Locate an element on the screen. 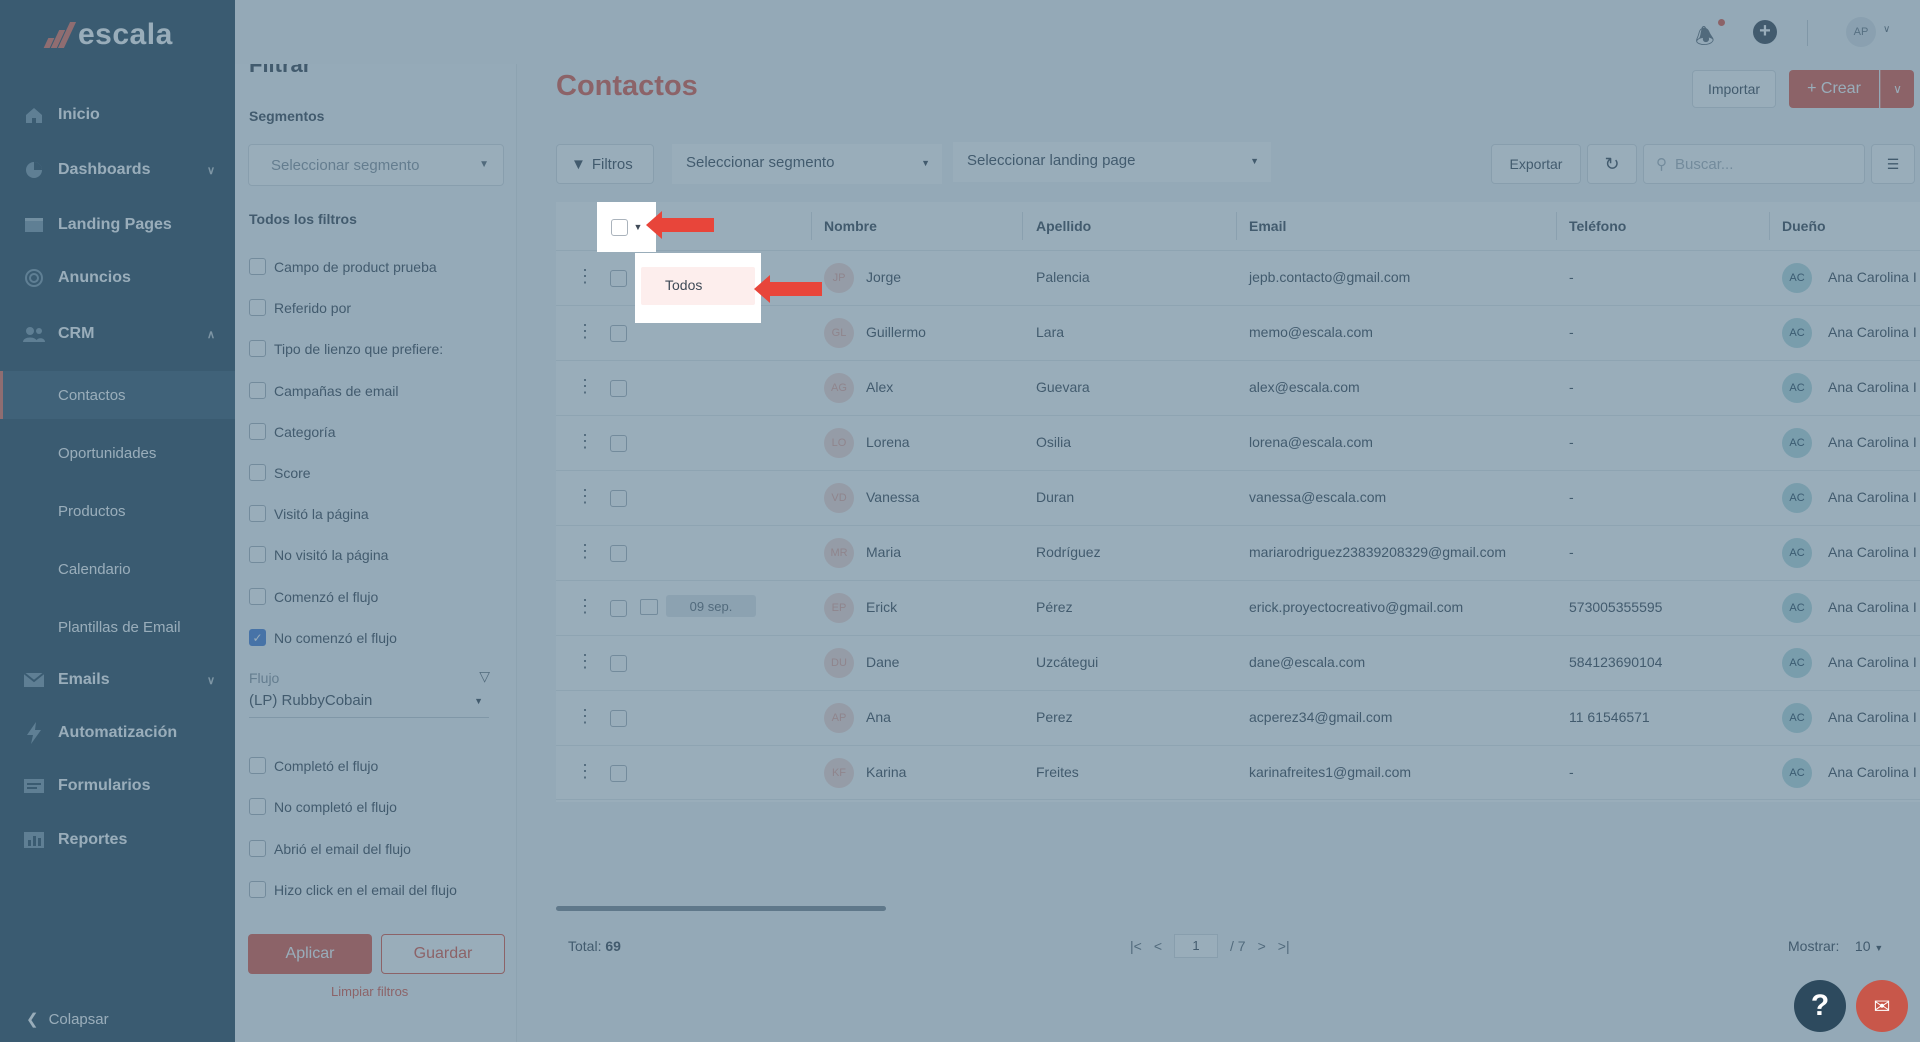 Image resolution: width=1920 pixels, height=1042 pixels. col-header-email: Email is located at coordinates (1268, 226).